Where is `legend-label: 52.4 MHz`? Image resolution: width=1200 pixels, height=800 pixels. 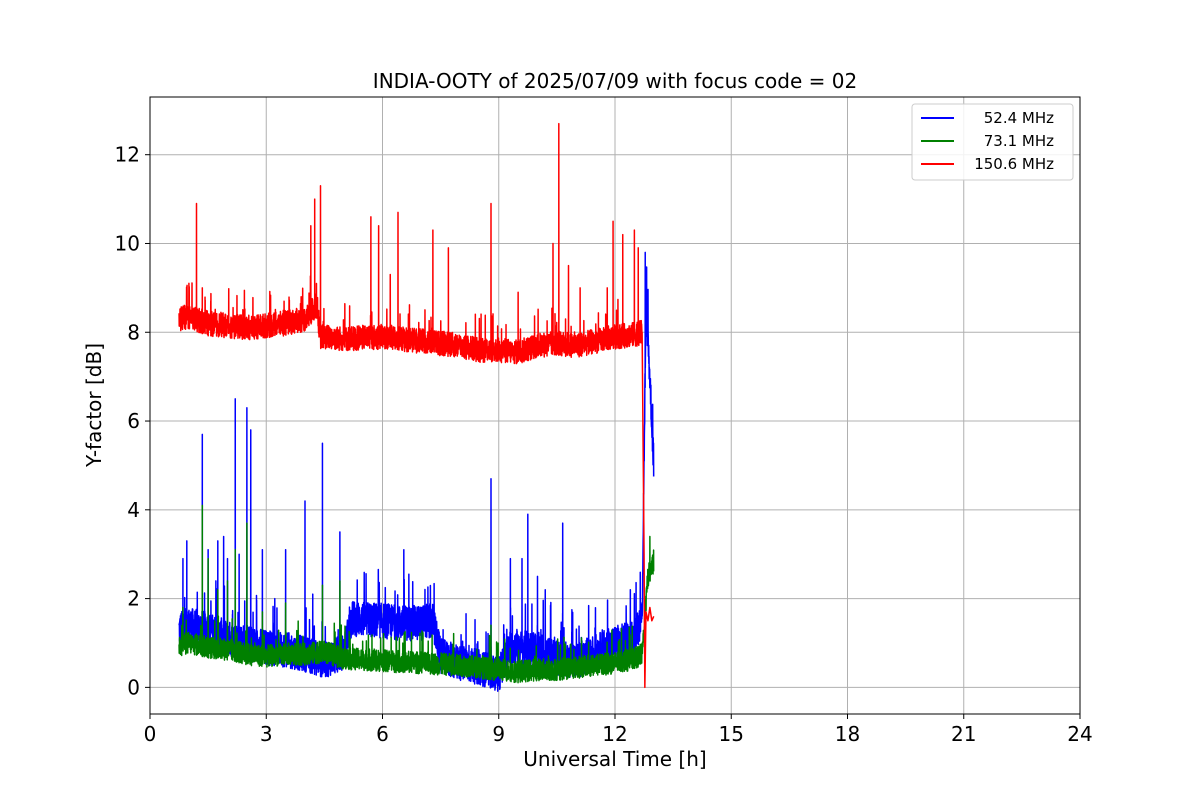 legend-label: 52.4 MHz is located at coordinates (1019, 118).